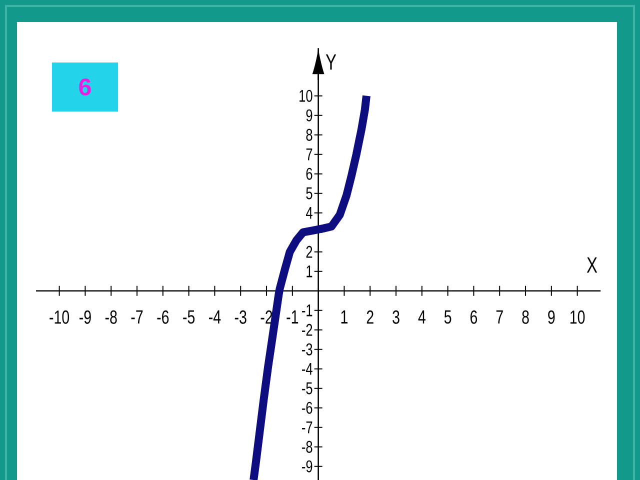 This screenshot has width=640, height=480. What do you see at coordinates (551, 317) in the screenshot?
I see `x-tick-label: 9` at bounding box center [551, 317].